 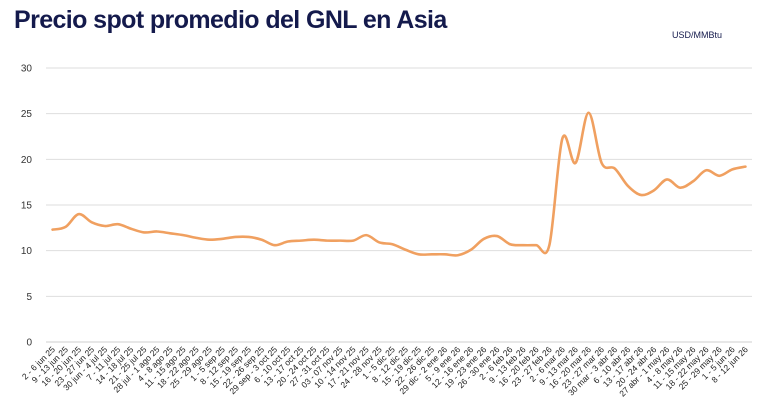 What do you see at coordinates (697, 35) in the screenshot?
I see `unit-label: USD/MMBtu` at bounding box center [697, 35].